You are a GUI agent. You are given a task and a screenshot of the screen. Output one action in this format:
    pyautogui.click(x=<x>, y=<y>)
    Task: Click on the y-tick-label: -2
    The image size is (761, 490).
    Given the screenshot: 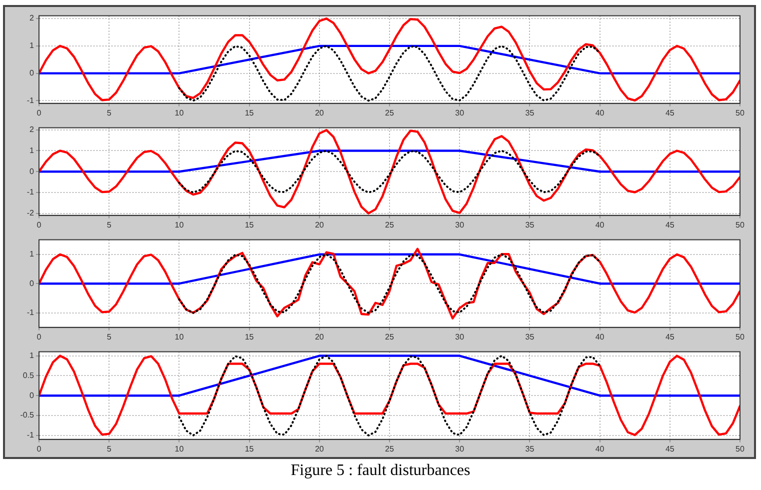 What is the action you would take?
    pyautogui.click(x=30, y=213)
    